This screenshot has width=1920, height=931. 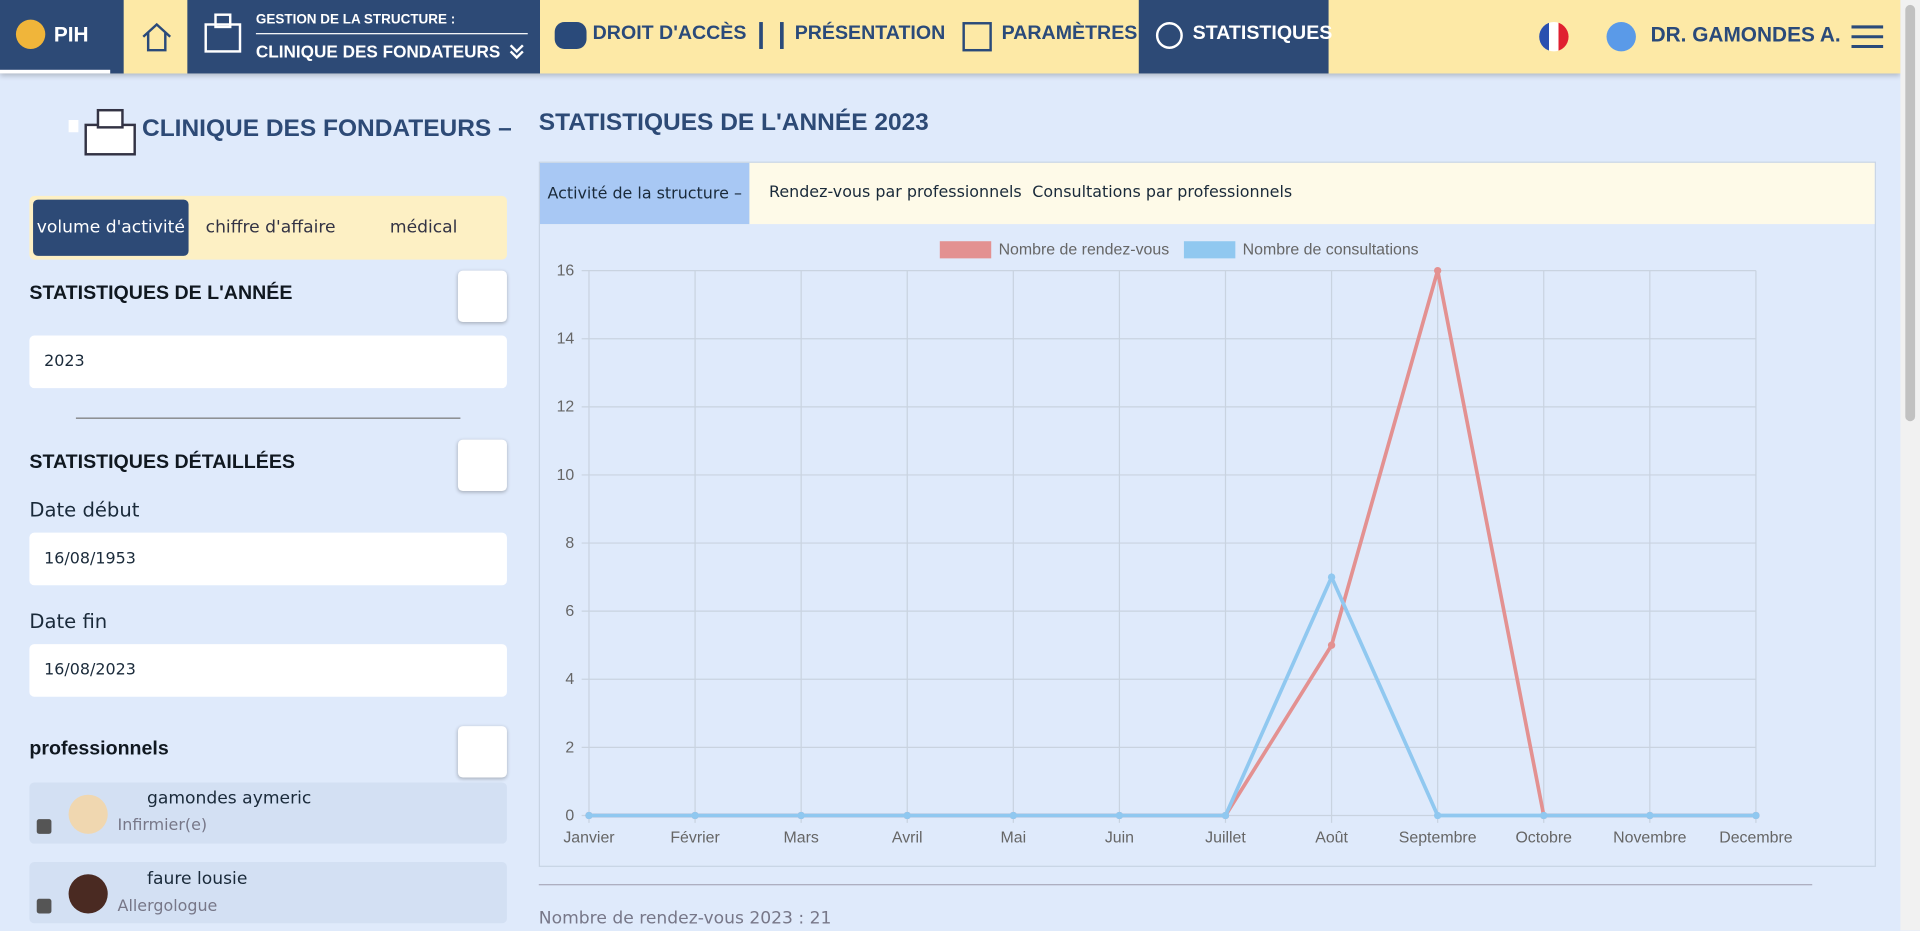 I want to click on home-icon, so click(x=157, y=37).